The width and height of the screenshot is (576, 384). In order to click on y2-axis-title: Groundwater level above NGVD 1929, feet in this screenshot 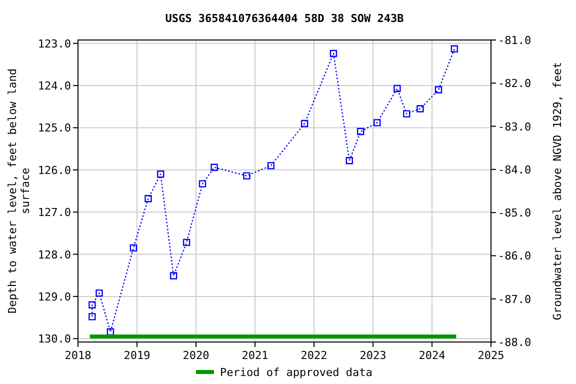, I will do `click(557, 191)`.